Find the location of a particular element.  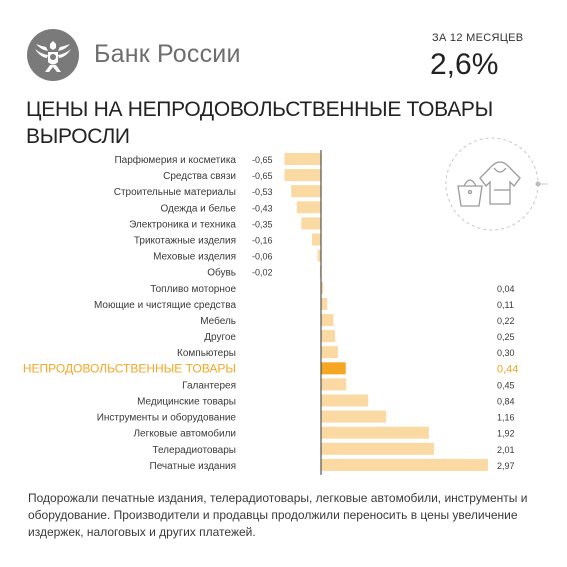

value-label: 0,04 is located at coordinates (506, 289).